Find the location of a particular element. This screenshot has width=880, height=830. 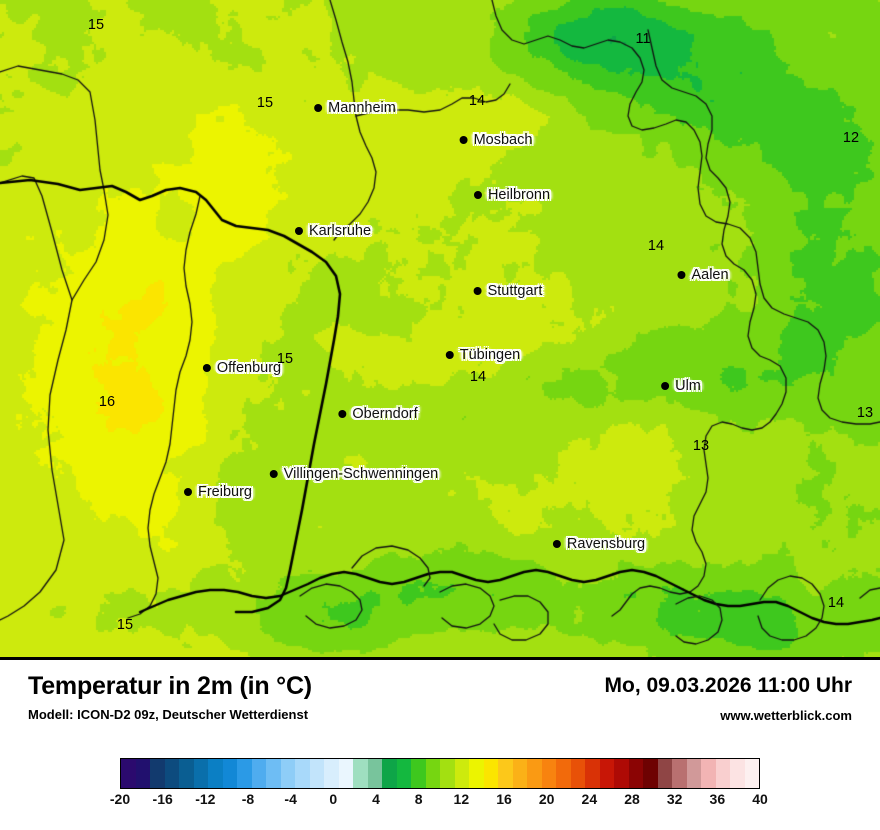

city-label: Villingen-Schwenningen is located at coordinates (361, 474).